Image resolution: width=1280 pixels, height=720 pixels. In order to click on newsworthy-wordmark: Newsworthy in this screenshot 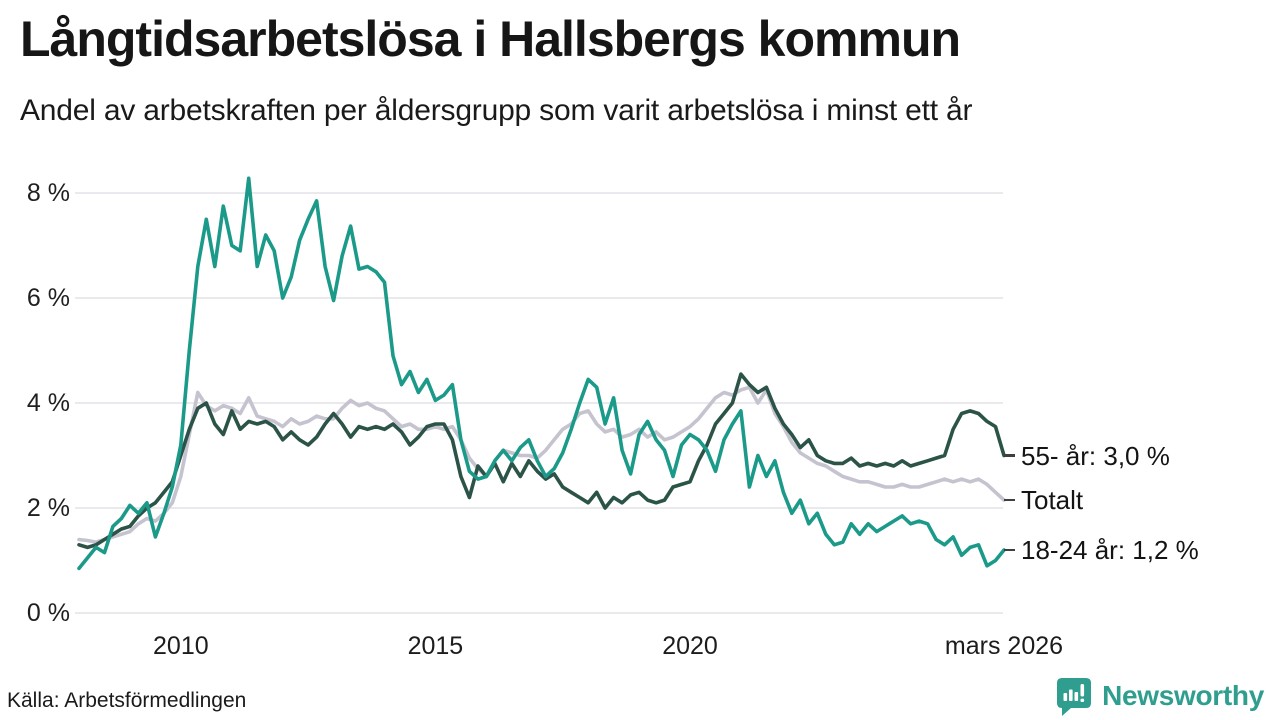, I will do `click(1183, 695)`.